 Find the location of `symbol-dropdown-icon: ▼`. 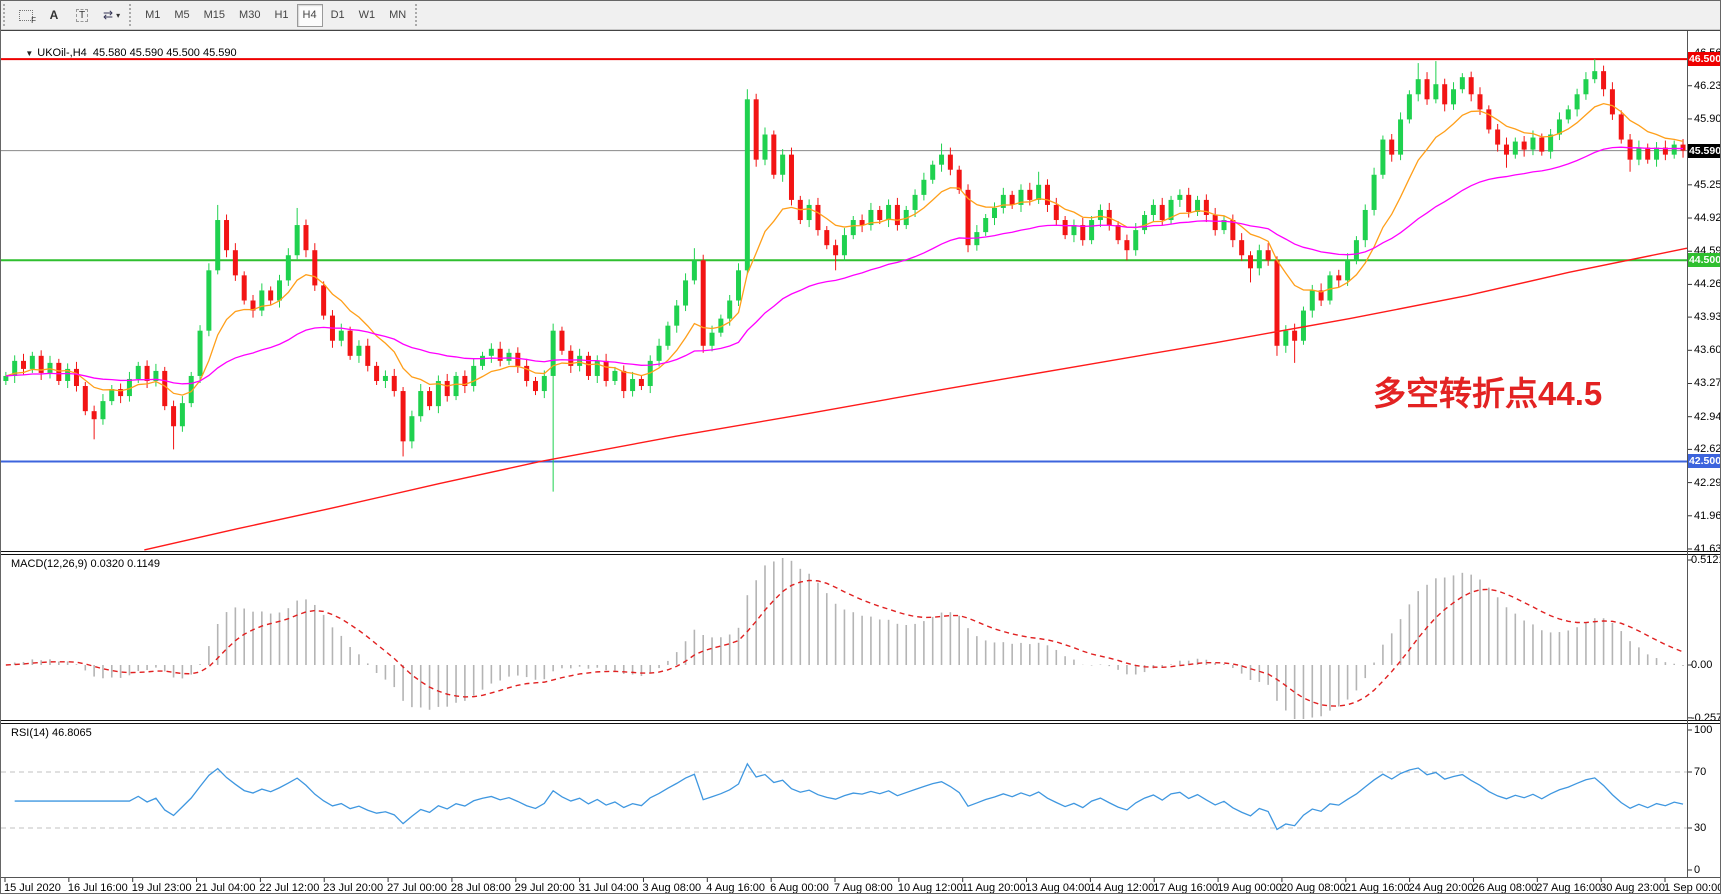

symbol-dropdown-icon: ▼ is located at coordinates (29, 53).